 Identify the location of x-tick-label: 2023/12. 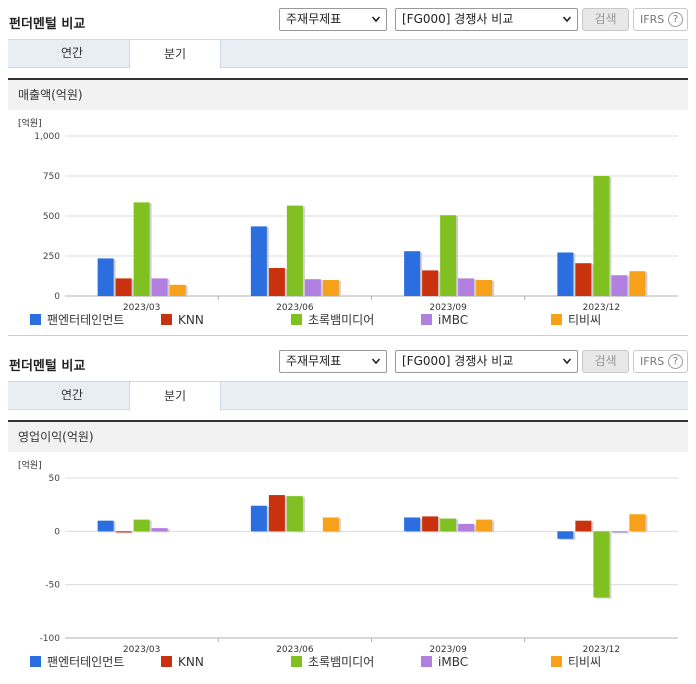
(601, 307).